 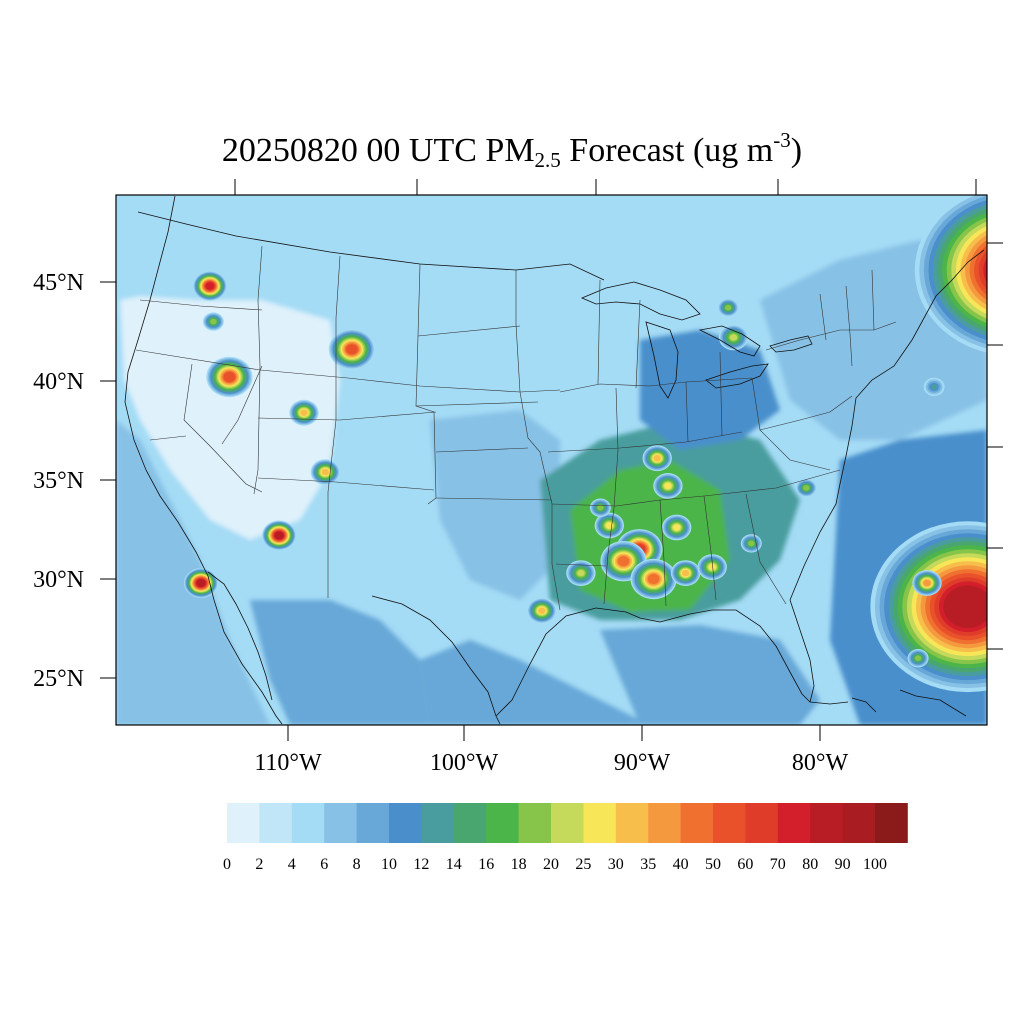 What do you see at coordinates (227, 864) in the screenshot?
I see `colorbar-label-0: 0` at bounding box center [227, 864].